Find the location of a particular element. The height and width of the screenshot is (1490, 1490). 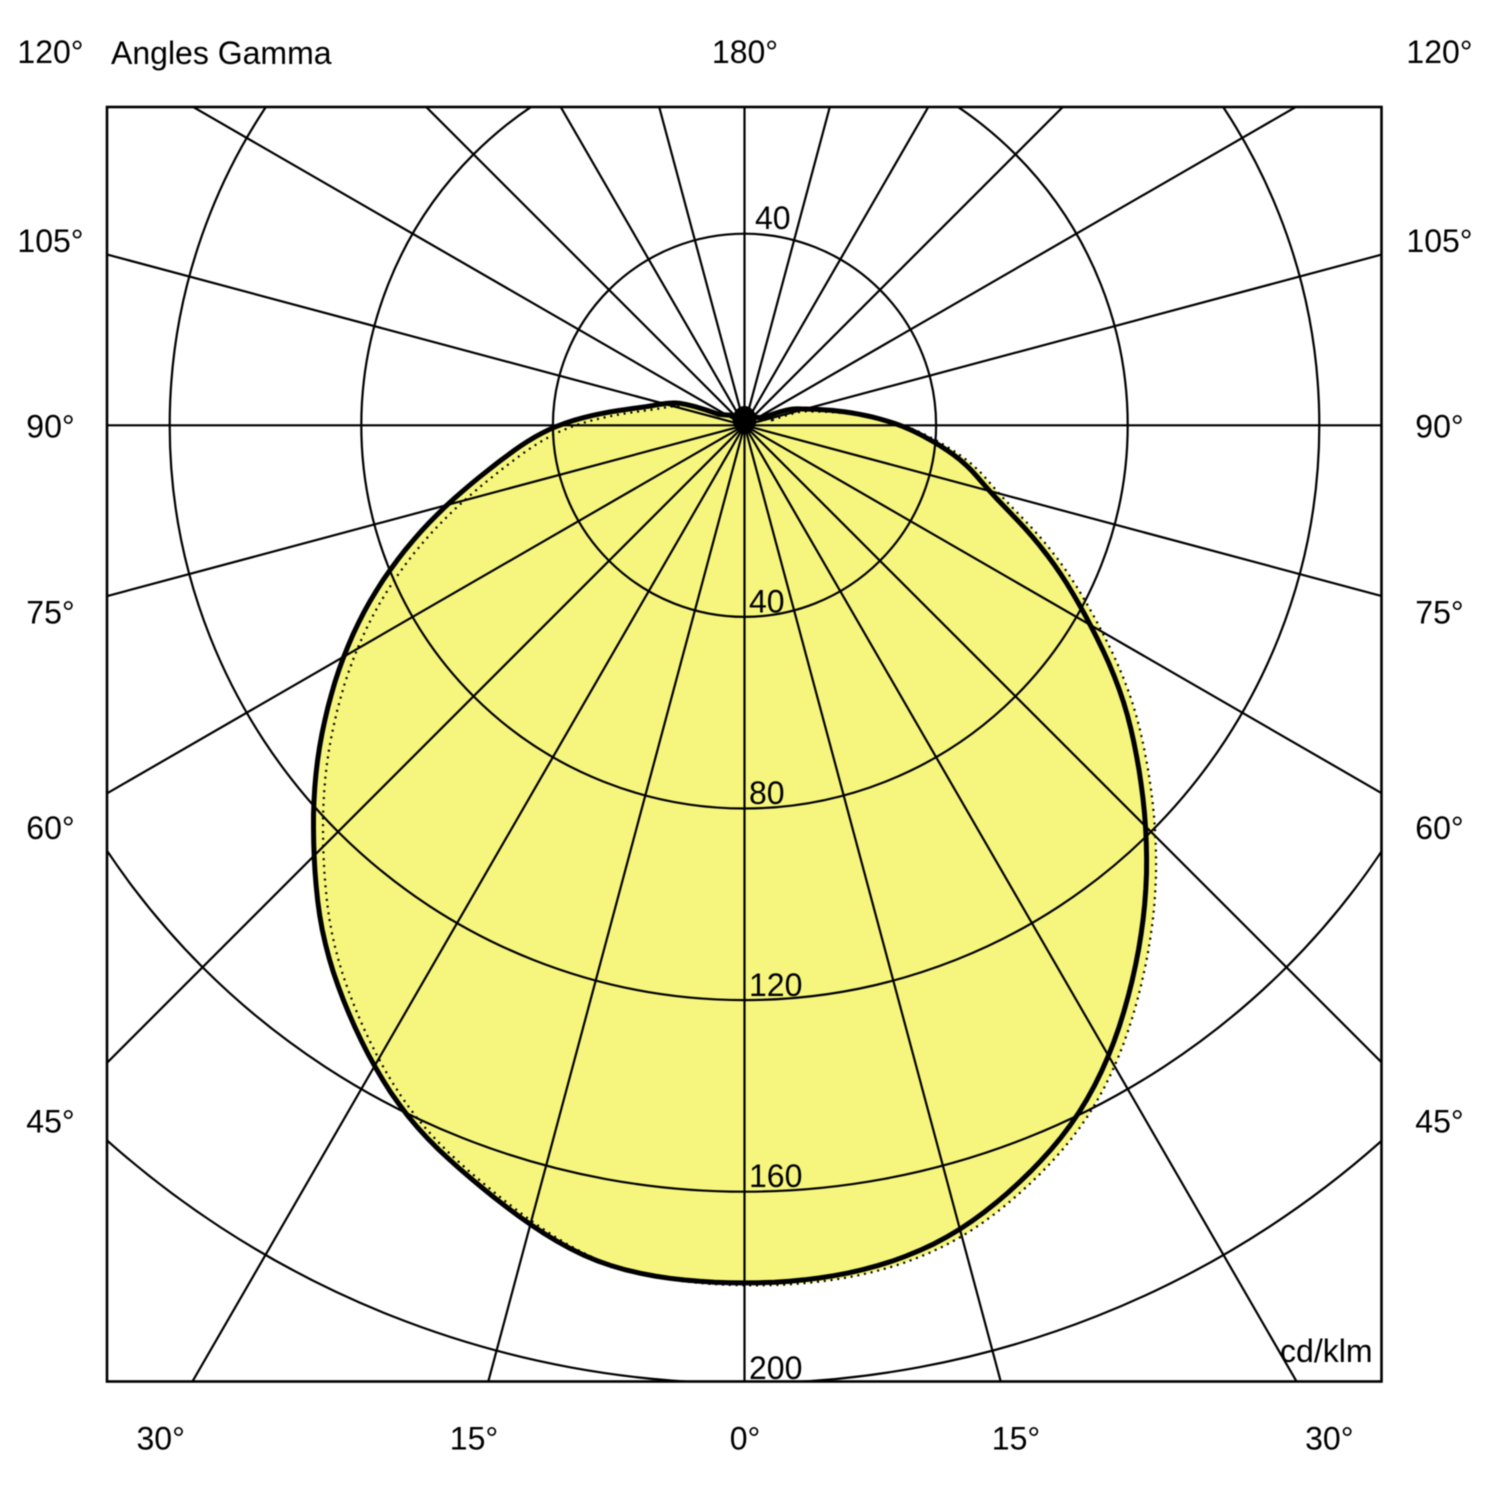

svg-text: 120 is located at coordinates (775, 985).